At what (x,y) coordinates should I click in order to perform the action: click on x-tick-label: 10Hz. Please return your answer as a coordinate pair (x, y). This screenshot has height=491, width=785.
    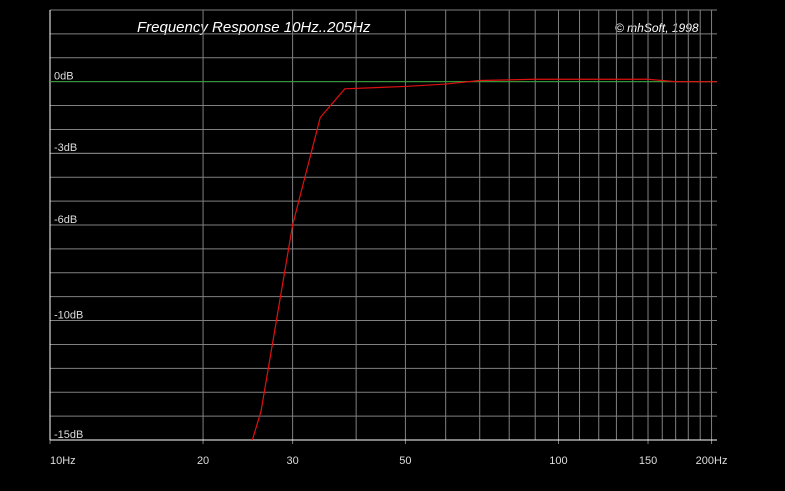
    Looking at the image, I should click on (63, 461).